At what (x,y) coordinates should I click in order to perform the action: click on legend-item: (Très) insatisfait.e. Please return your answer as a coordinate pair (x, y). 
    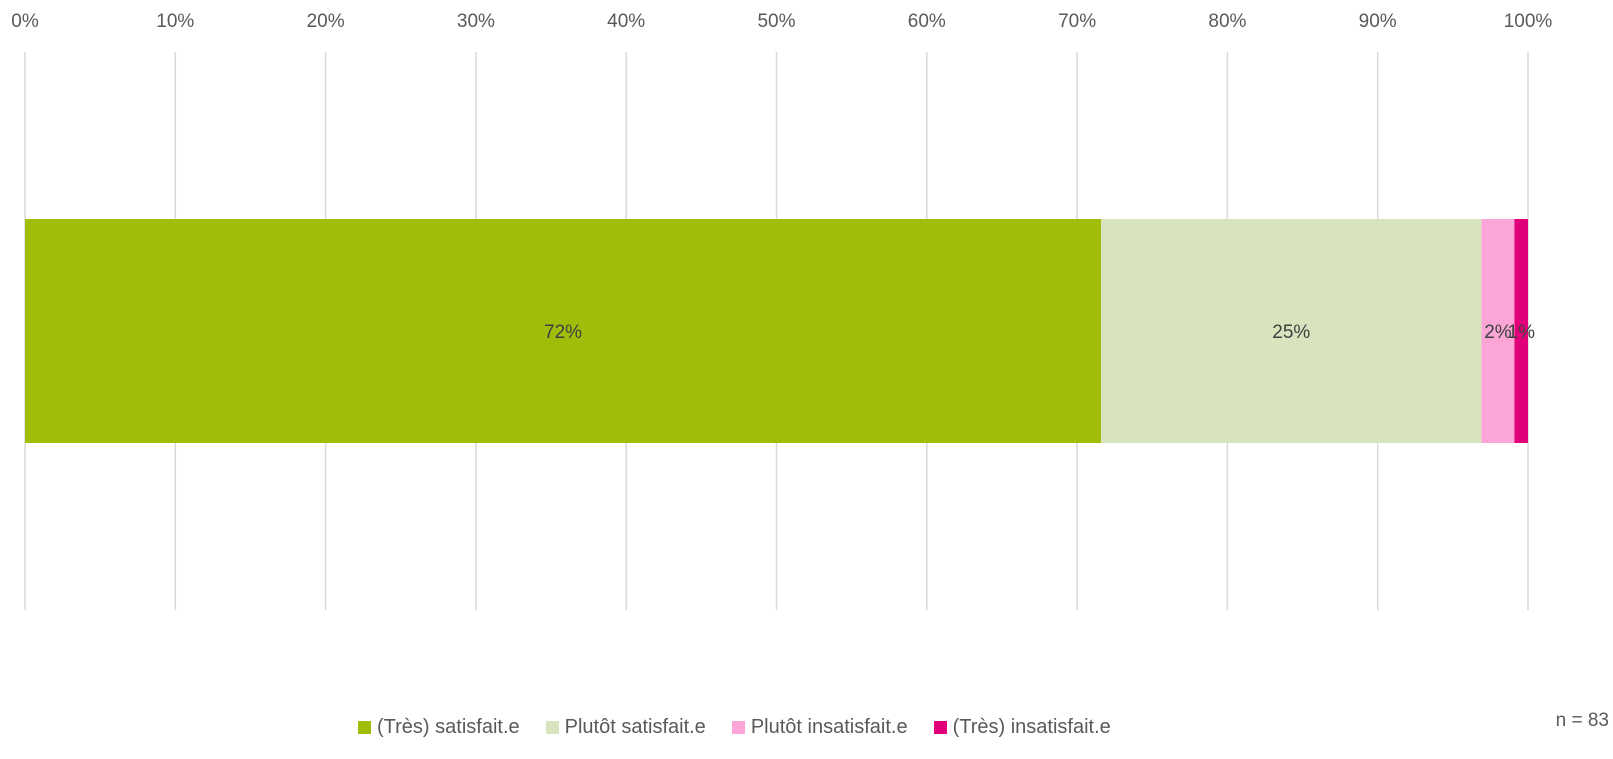
    Looking at the image, I should click on (1022, 727).